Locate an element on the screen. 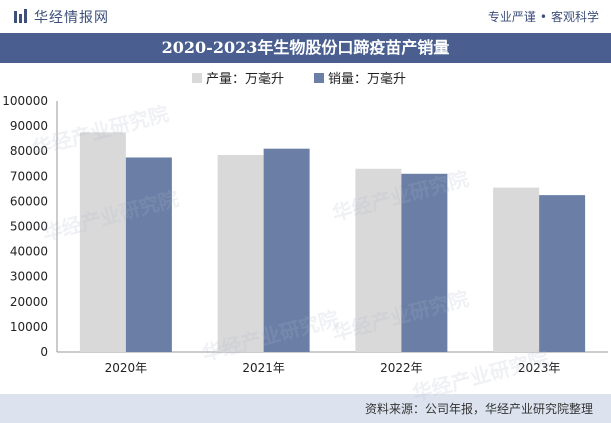 This screenshot has width=611, height=423. y-tick-label: 10000 is located at coordinates (29, 327).